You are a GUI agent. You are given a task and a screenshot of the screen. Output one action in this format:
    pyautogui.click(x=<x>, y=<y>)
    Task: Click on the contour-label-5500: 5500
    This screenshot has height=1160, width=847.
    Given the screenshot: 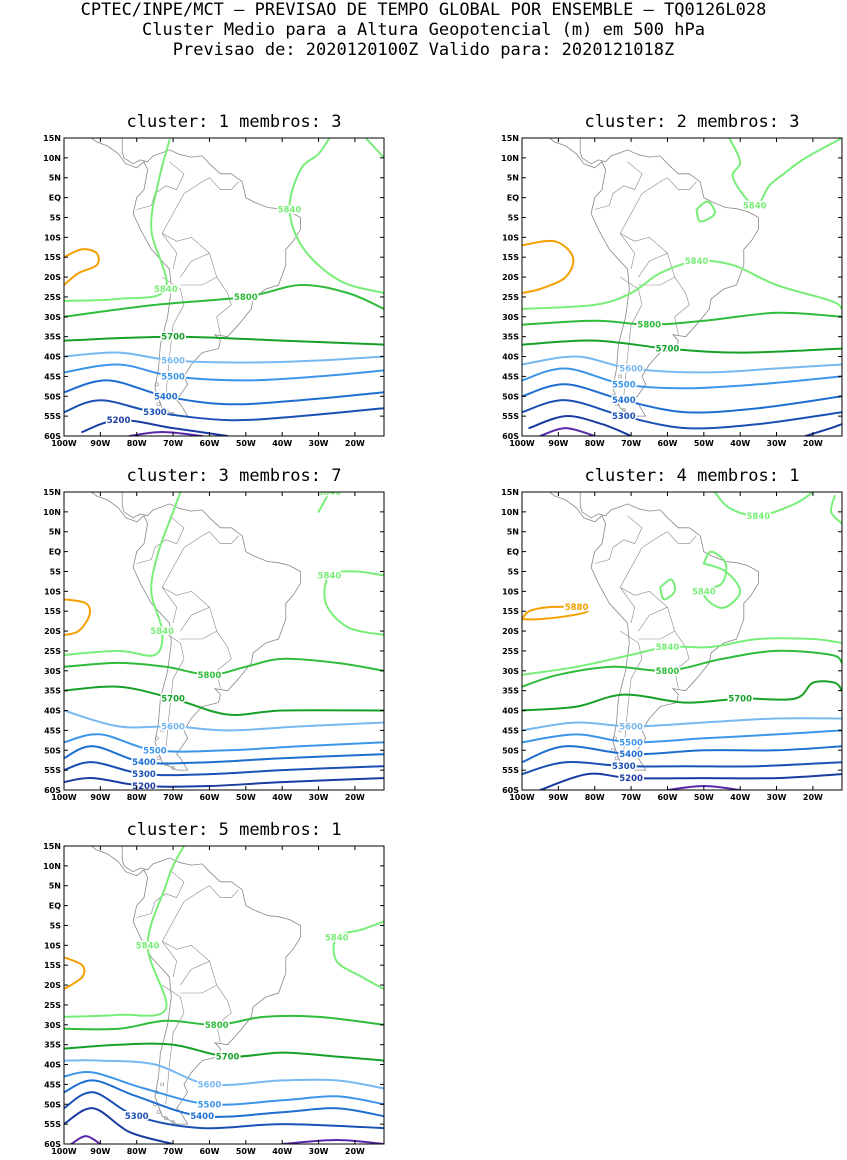 What is the action you would take?
    pyautogui.click(x=155, y=751)
    